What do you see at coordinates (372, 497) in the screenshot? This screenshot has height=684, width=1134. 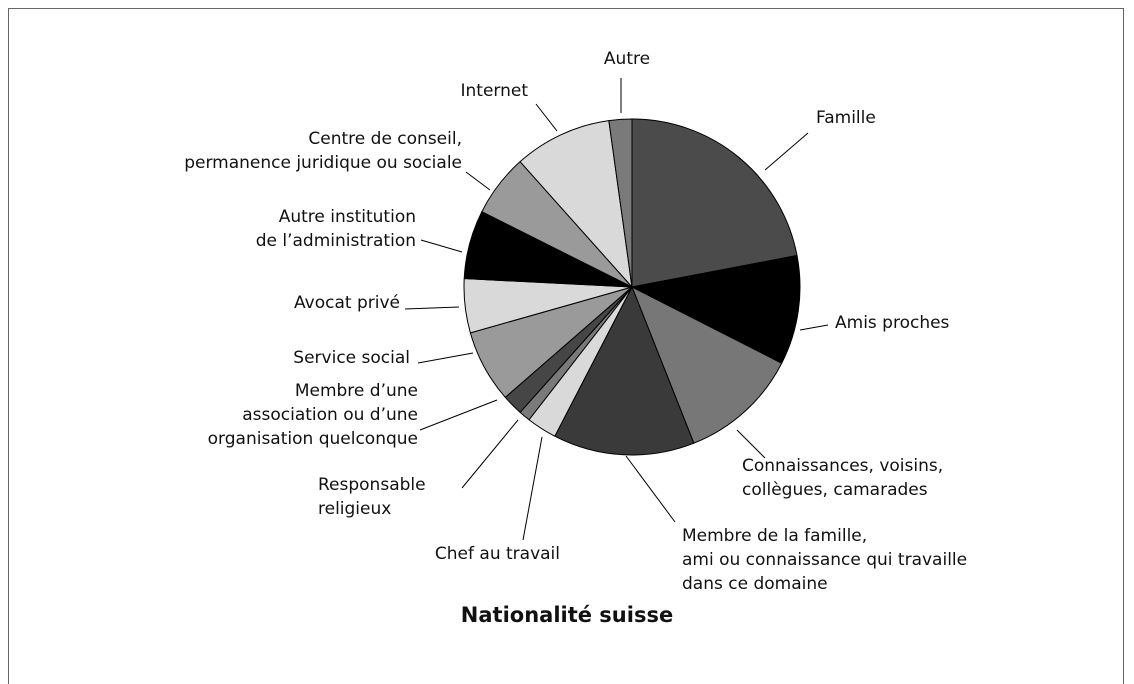 I see `slice-label: Responsable religieux` at bounding box center [372, 497].